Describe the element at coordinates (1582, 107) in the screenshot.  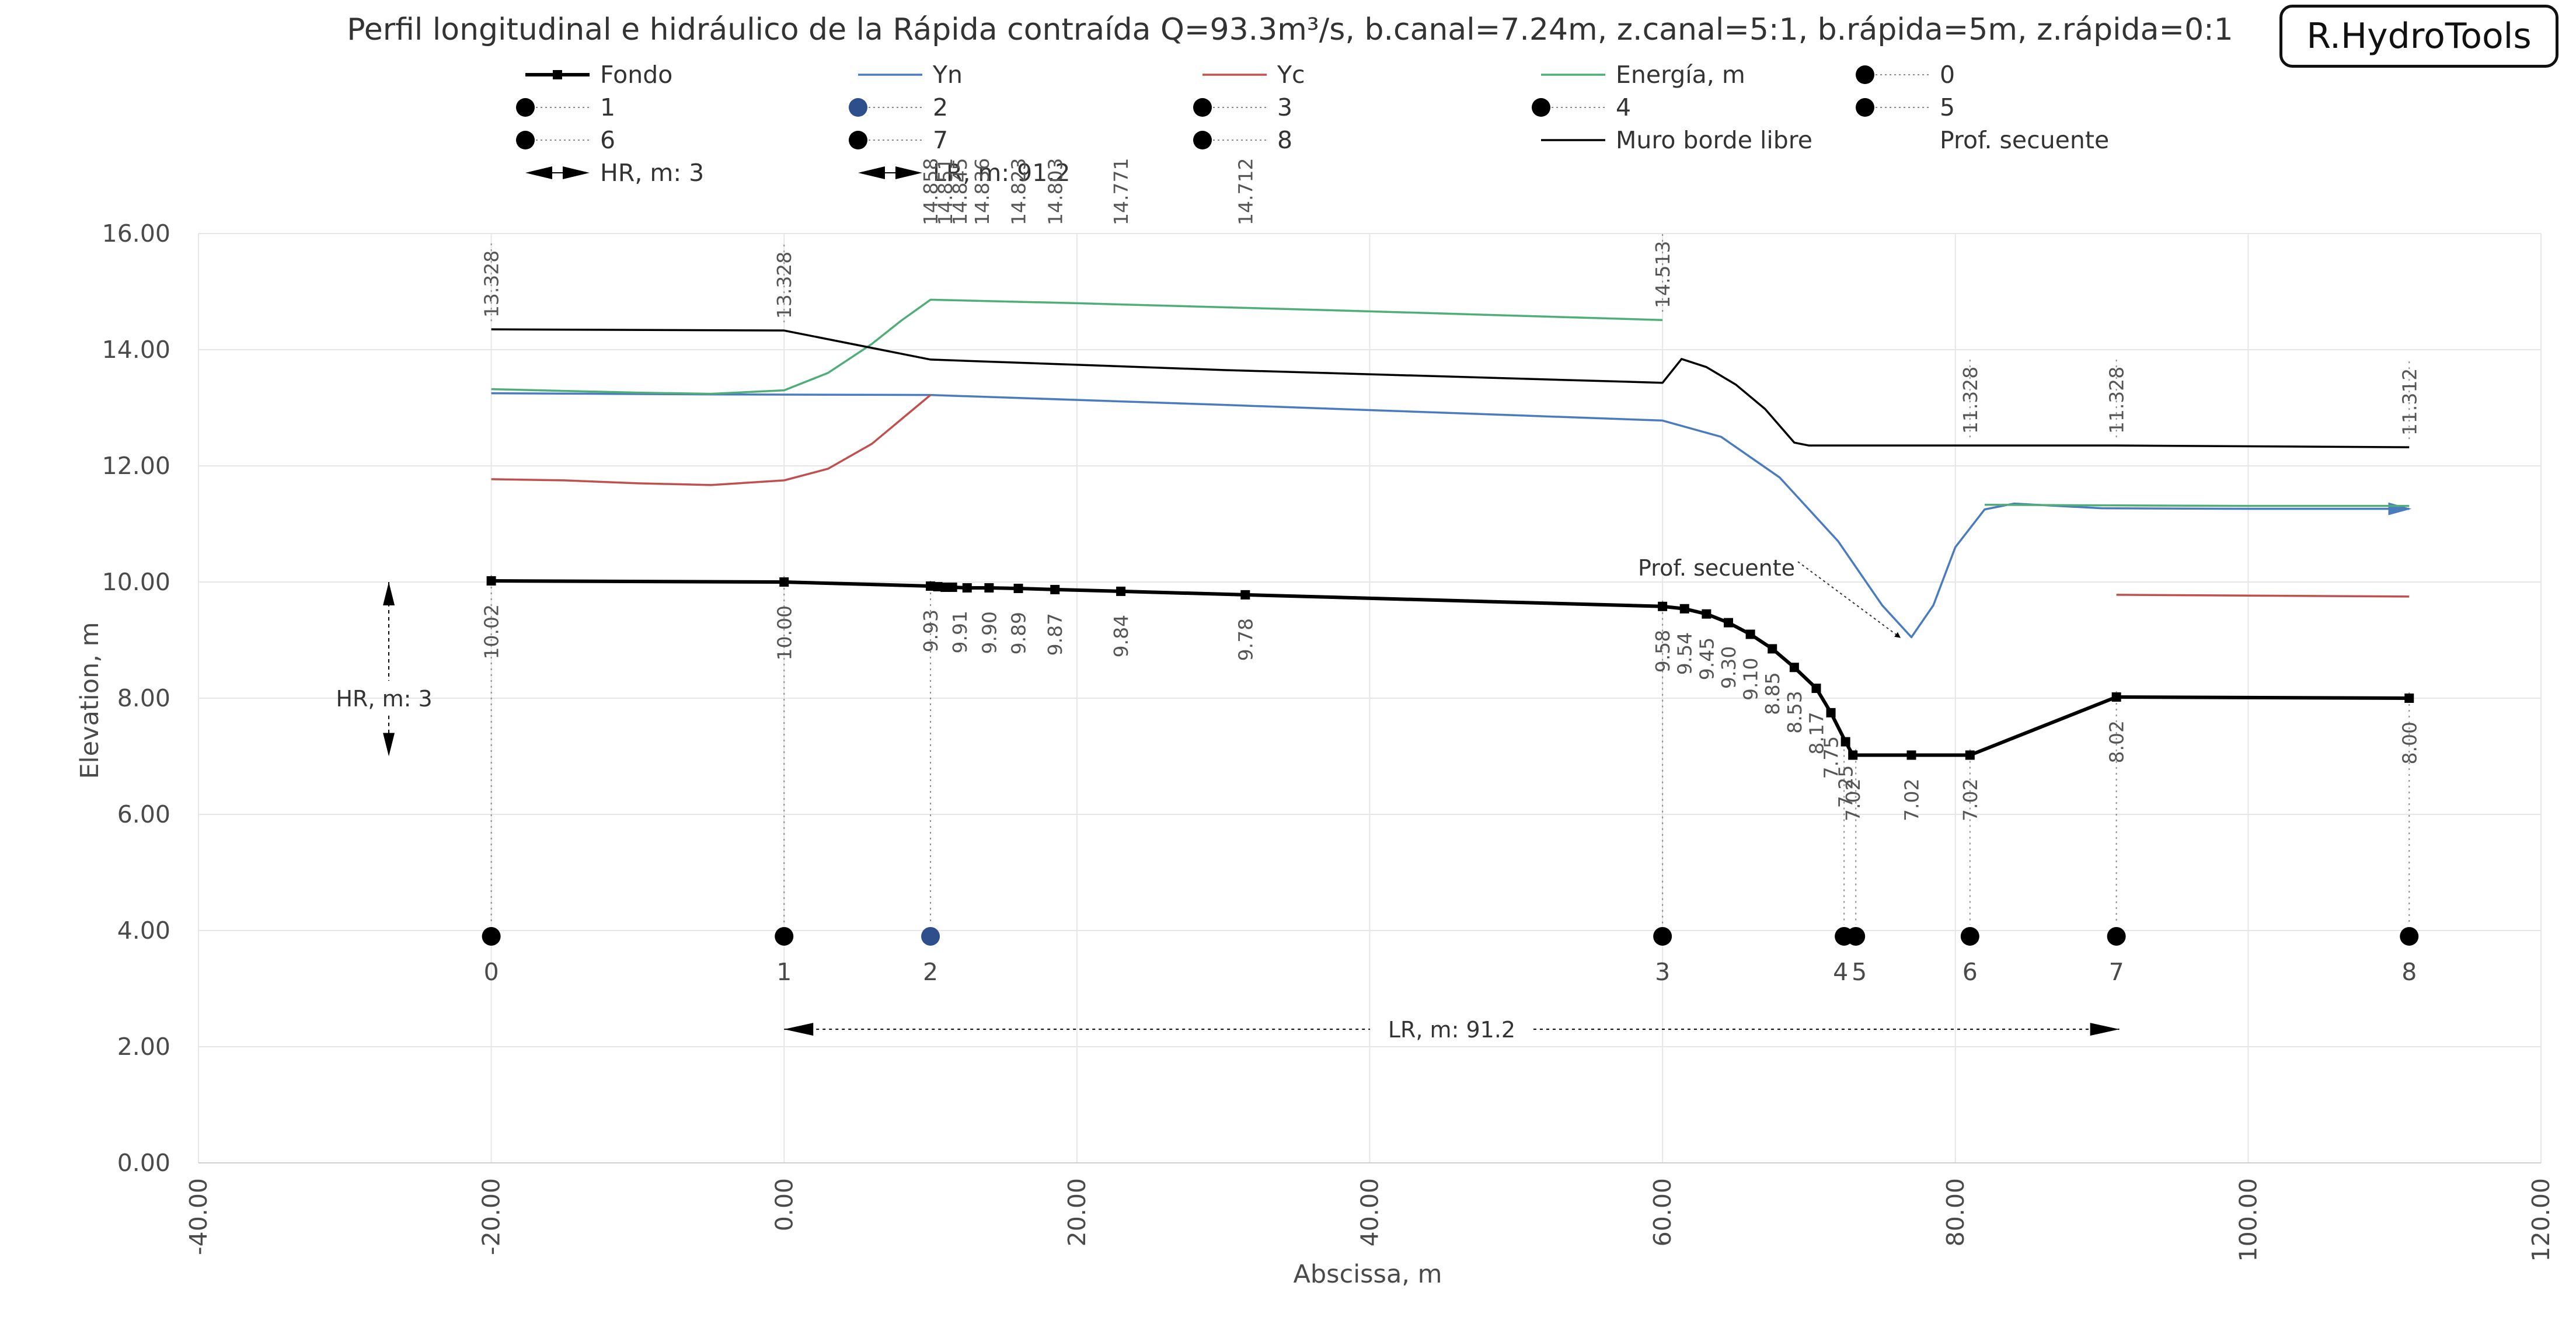
I see `legend-item: 4` at that location.